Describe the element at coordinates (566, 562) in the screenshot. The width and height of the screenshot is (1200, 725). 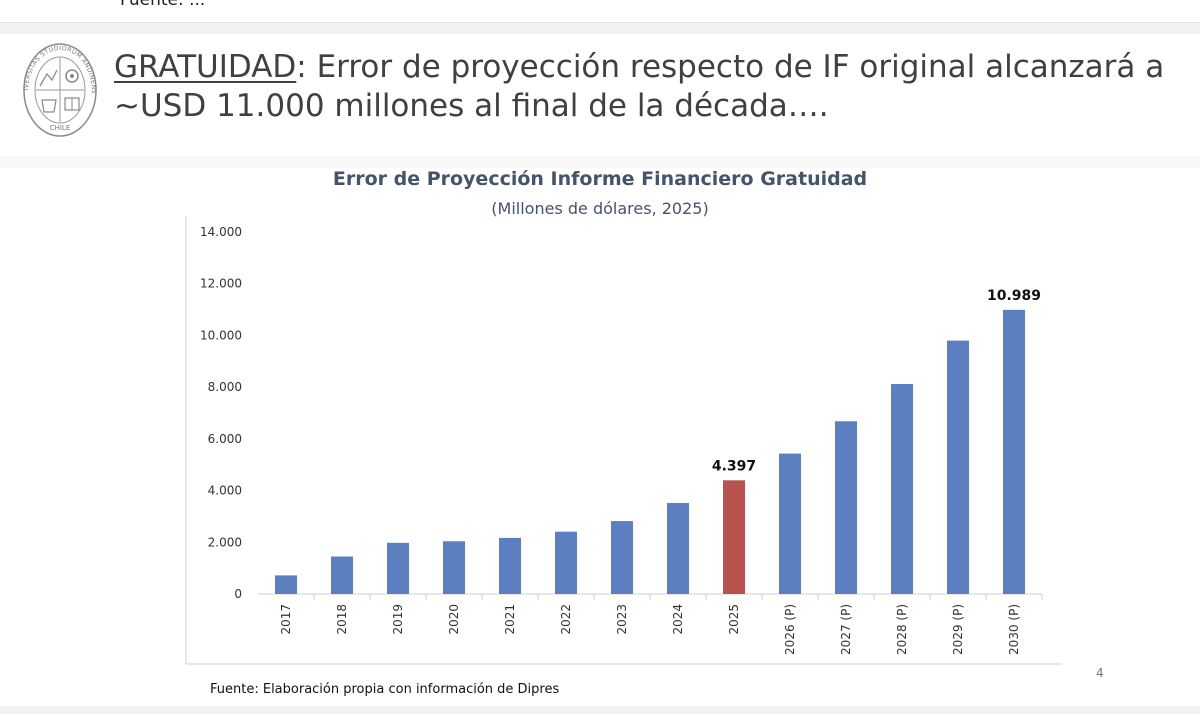
I see `bar-2022` at that location.